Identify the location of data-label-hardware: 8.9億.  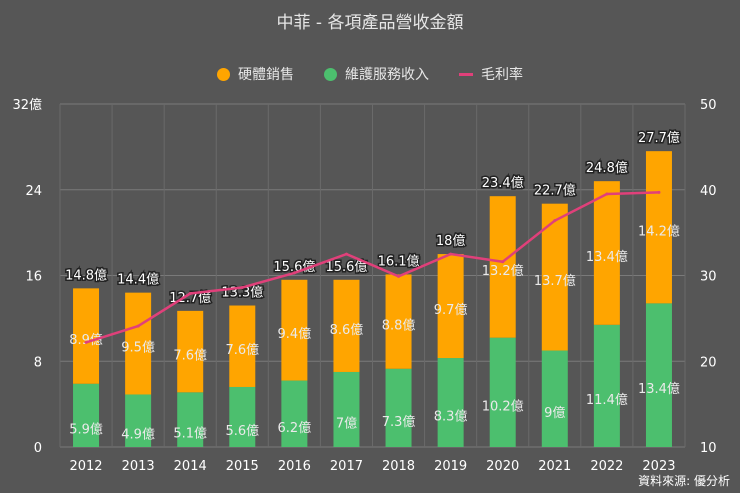
(86, 340).